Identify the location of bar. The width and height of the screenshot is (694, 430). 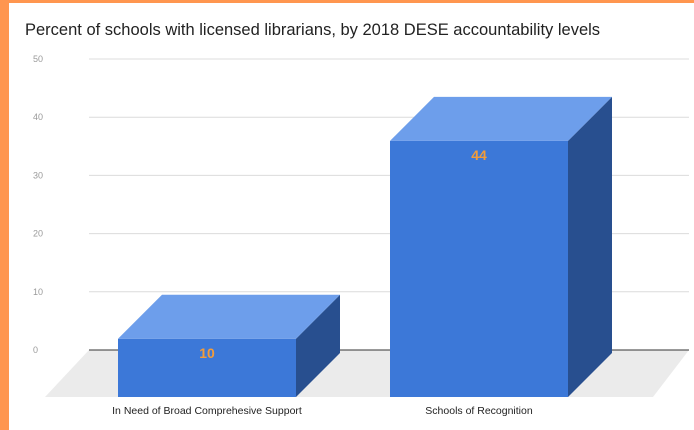
(207, 367).